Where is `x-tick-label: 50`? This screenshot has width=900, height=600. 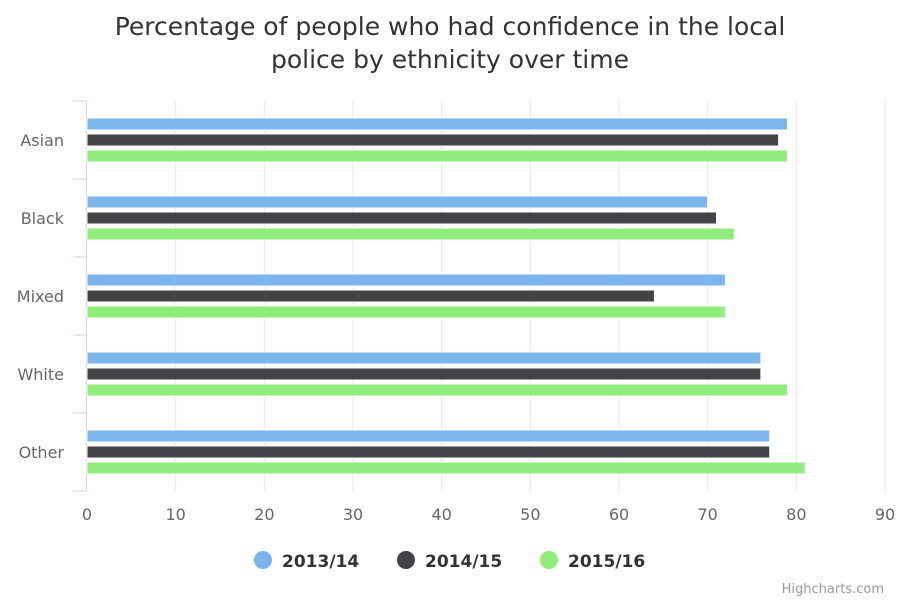 x-tick-label: 50 is located at coordinates (530, 514).